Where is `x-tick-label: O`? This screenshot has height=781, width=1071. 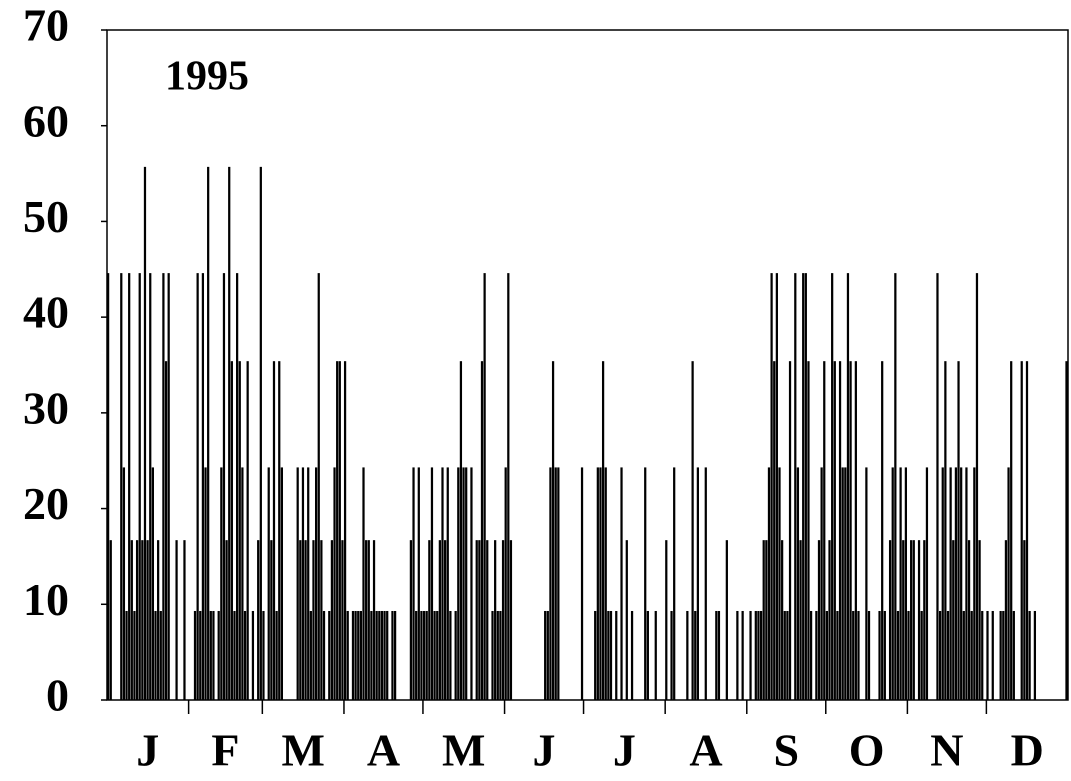
x-tick-label: O is located at coordinates (867, 750).